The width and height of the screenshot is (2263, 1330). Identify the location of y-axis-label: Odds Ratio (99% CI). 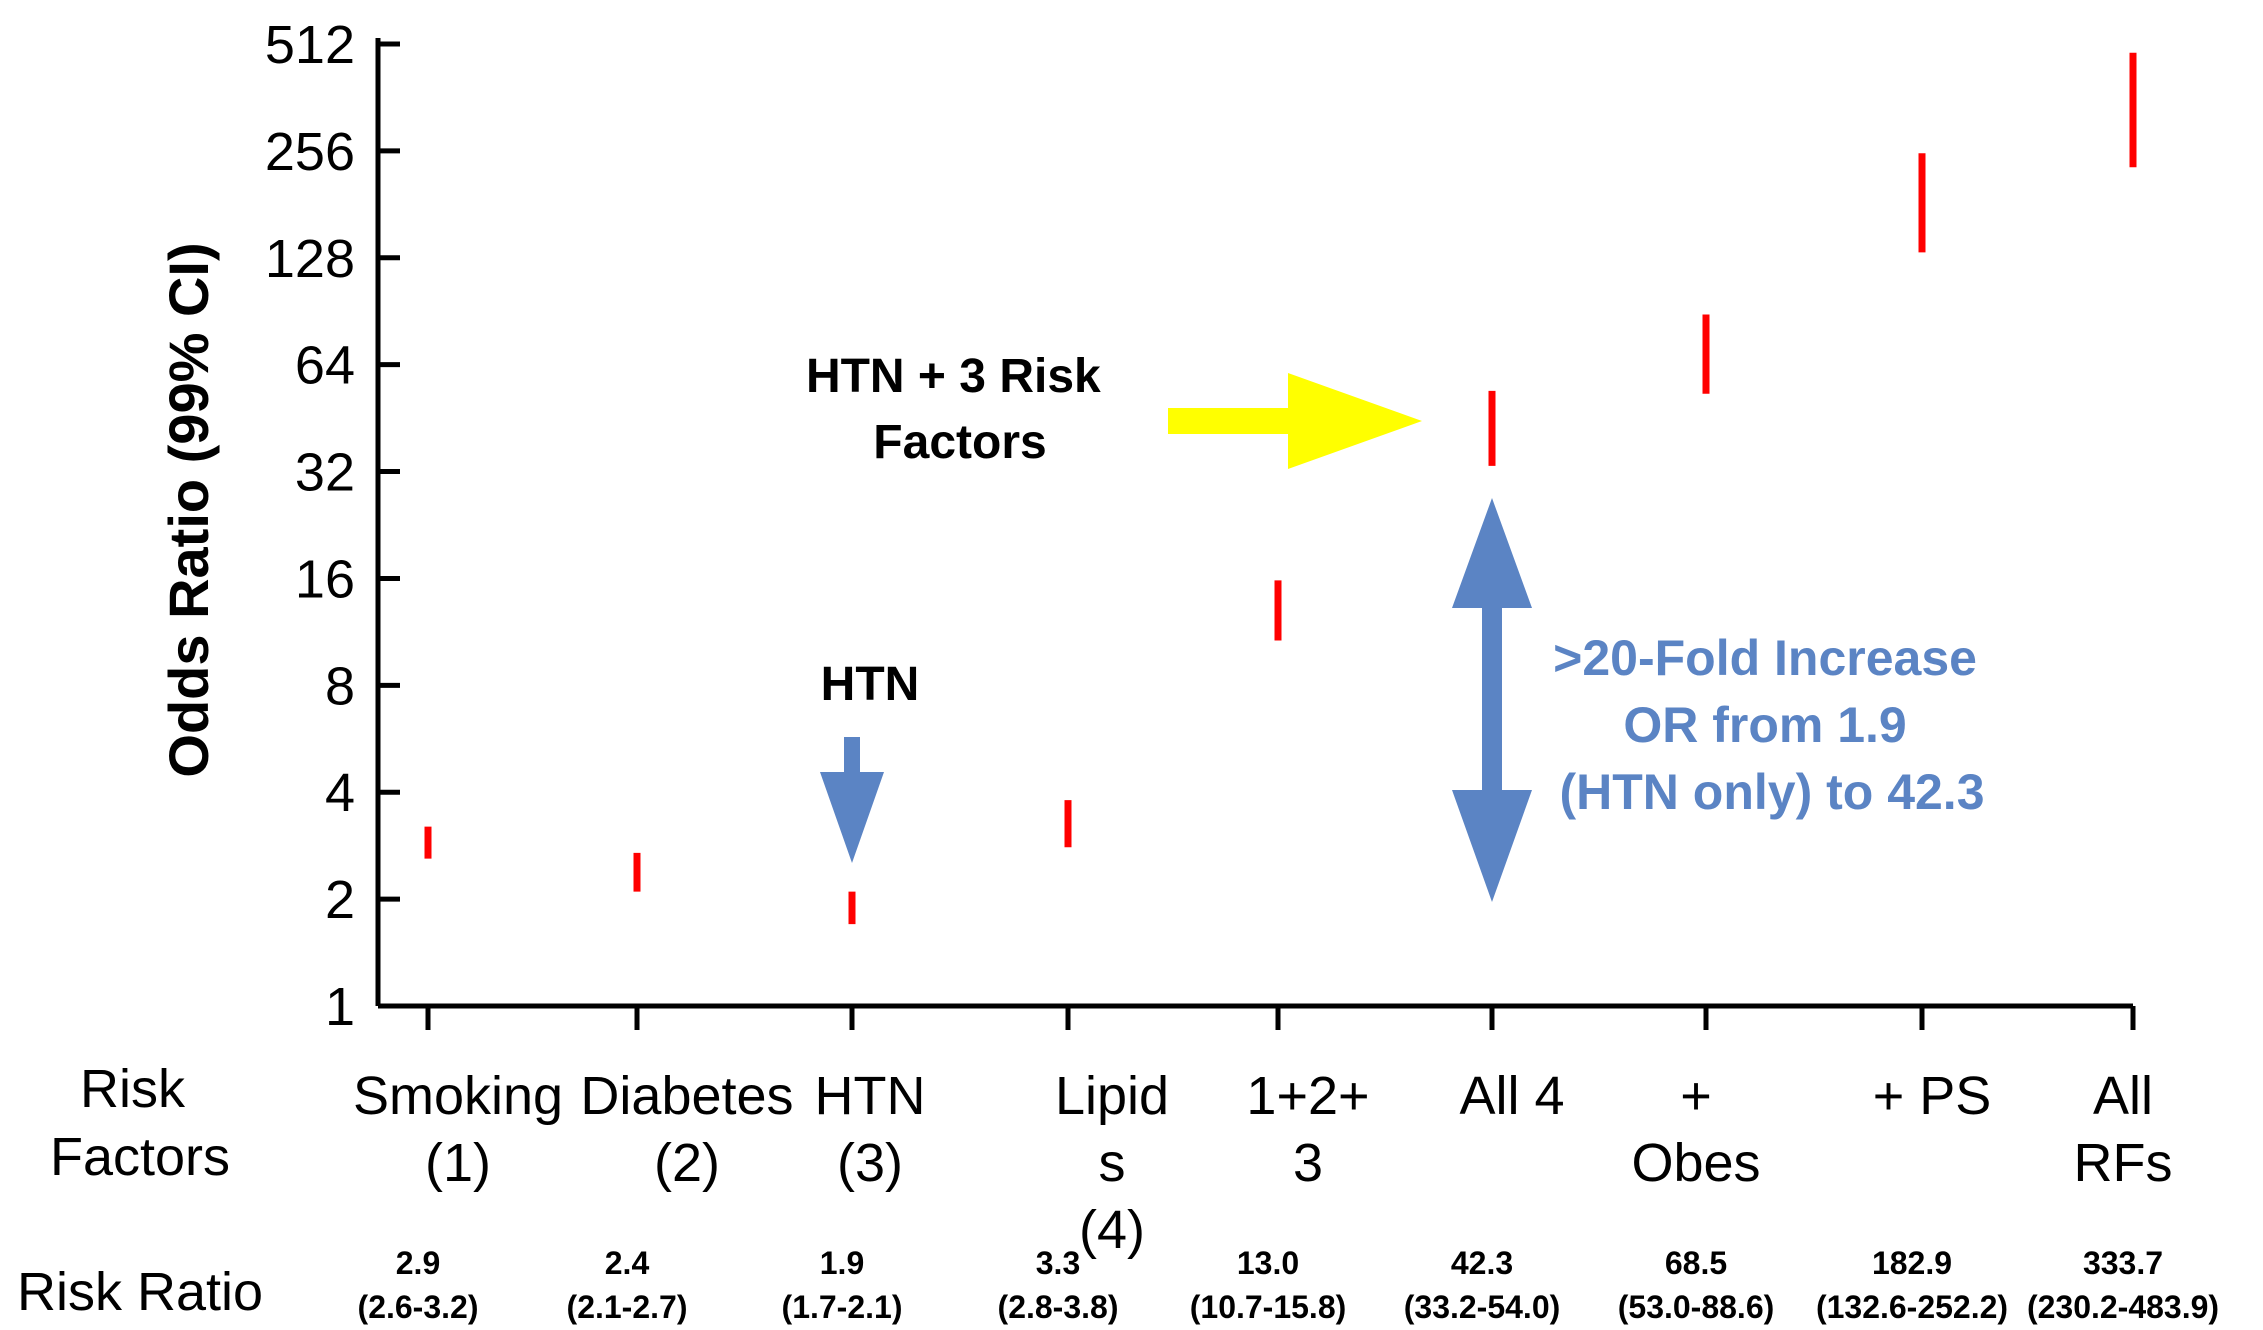
(188, 509).